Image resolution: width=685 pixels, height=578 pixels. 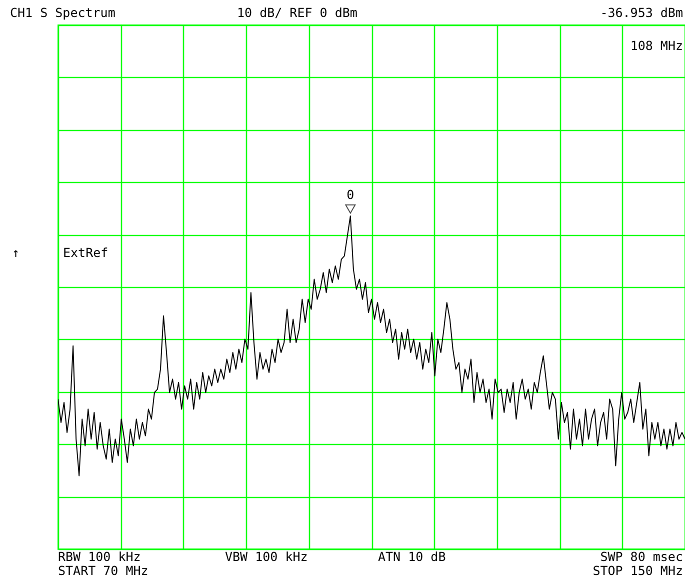 I want to click on annotation: SWP 80 msec, so click(x=641, y=556).